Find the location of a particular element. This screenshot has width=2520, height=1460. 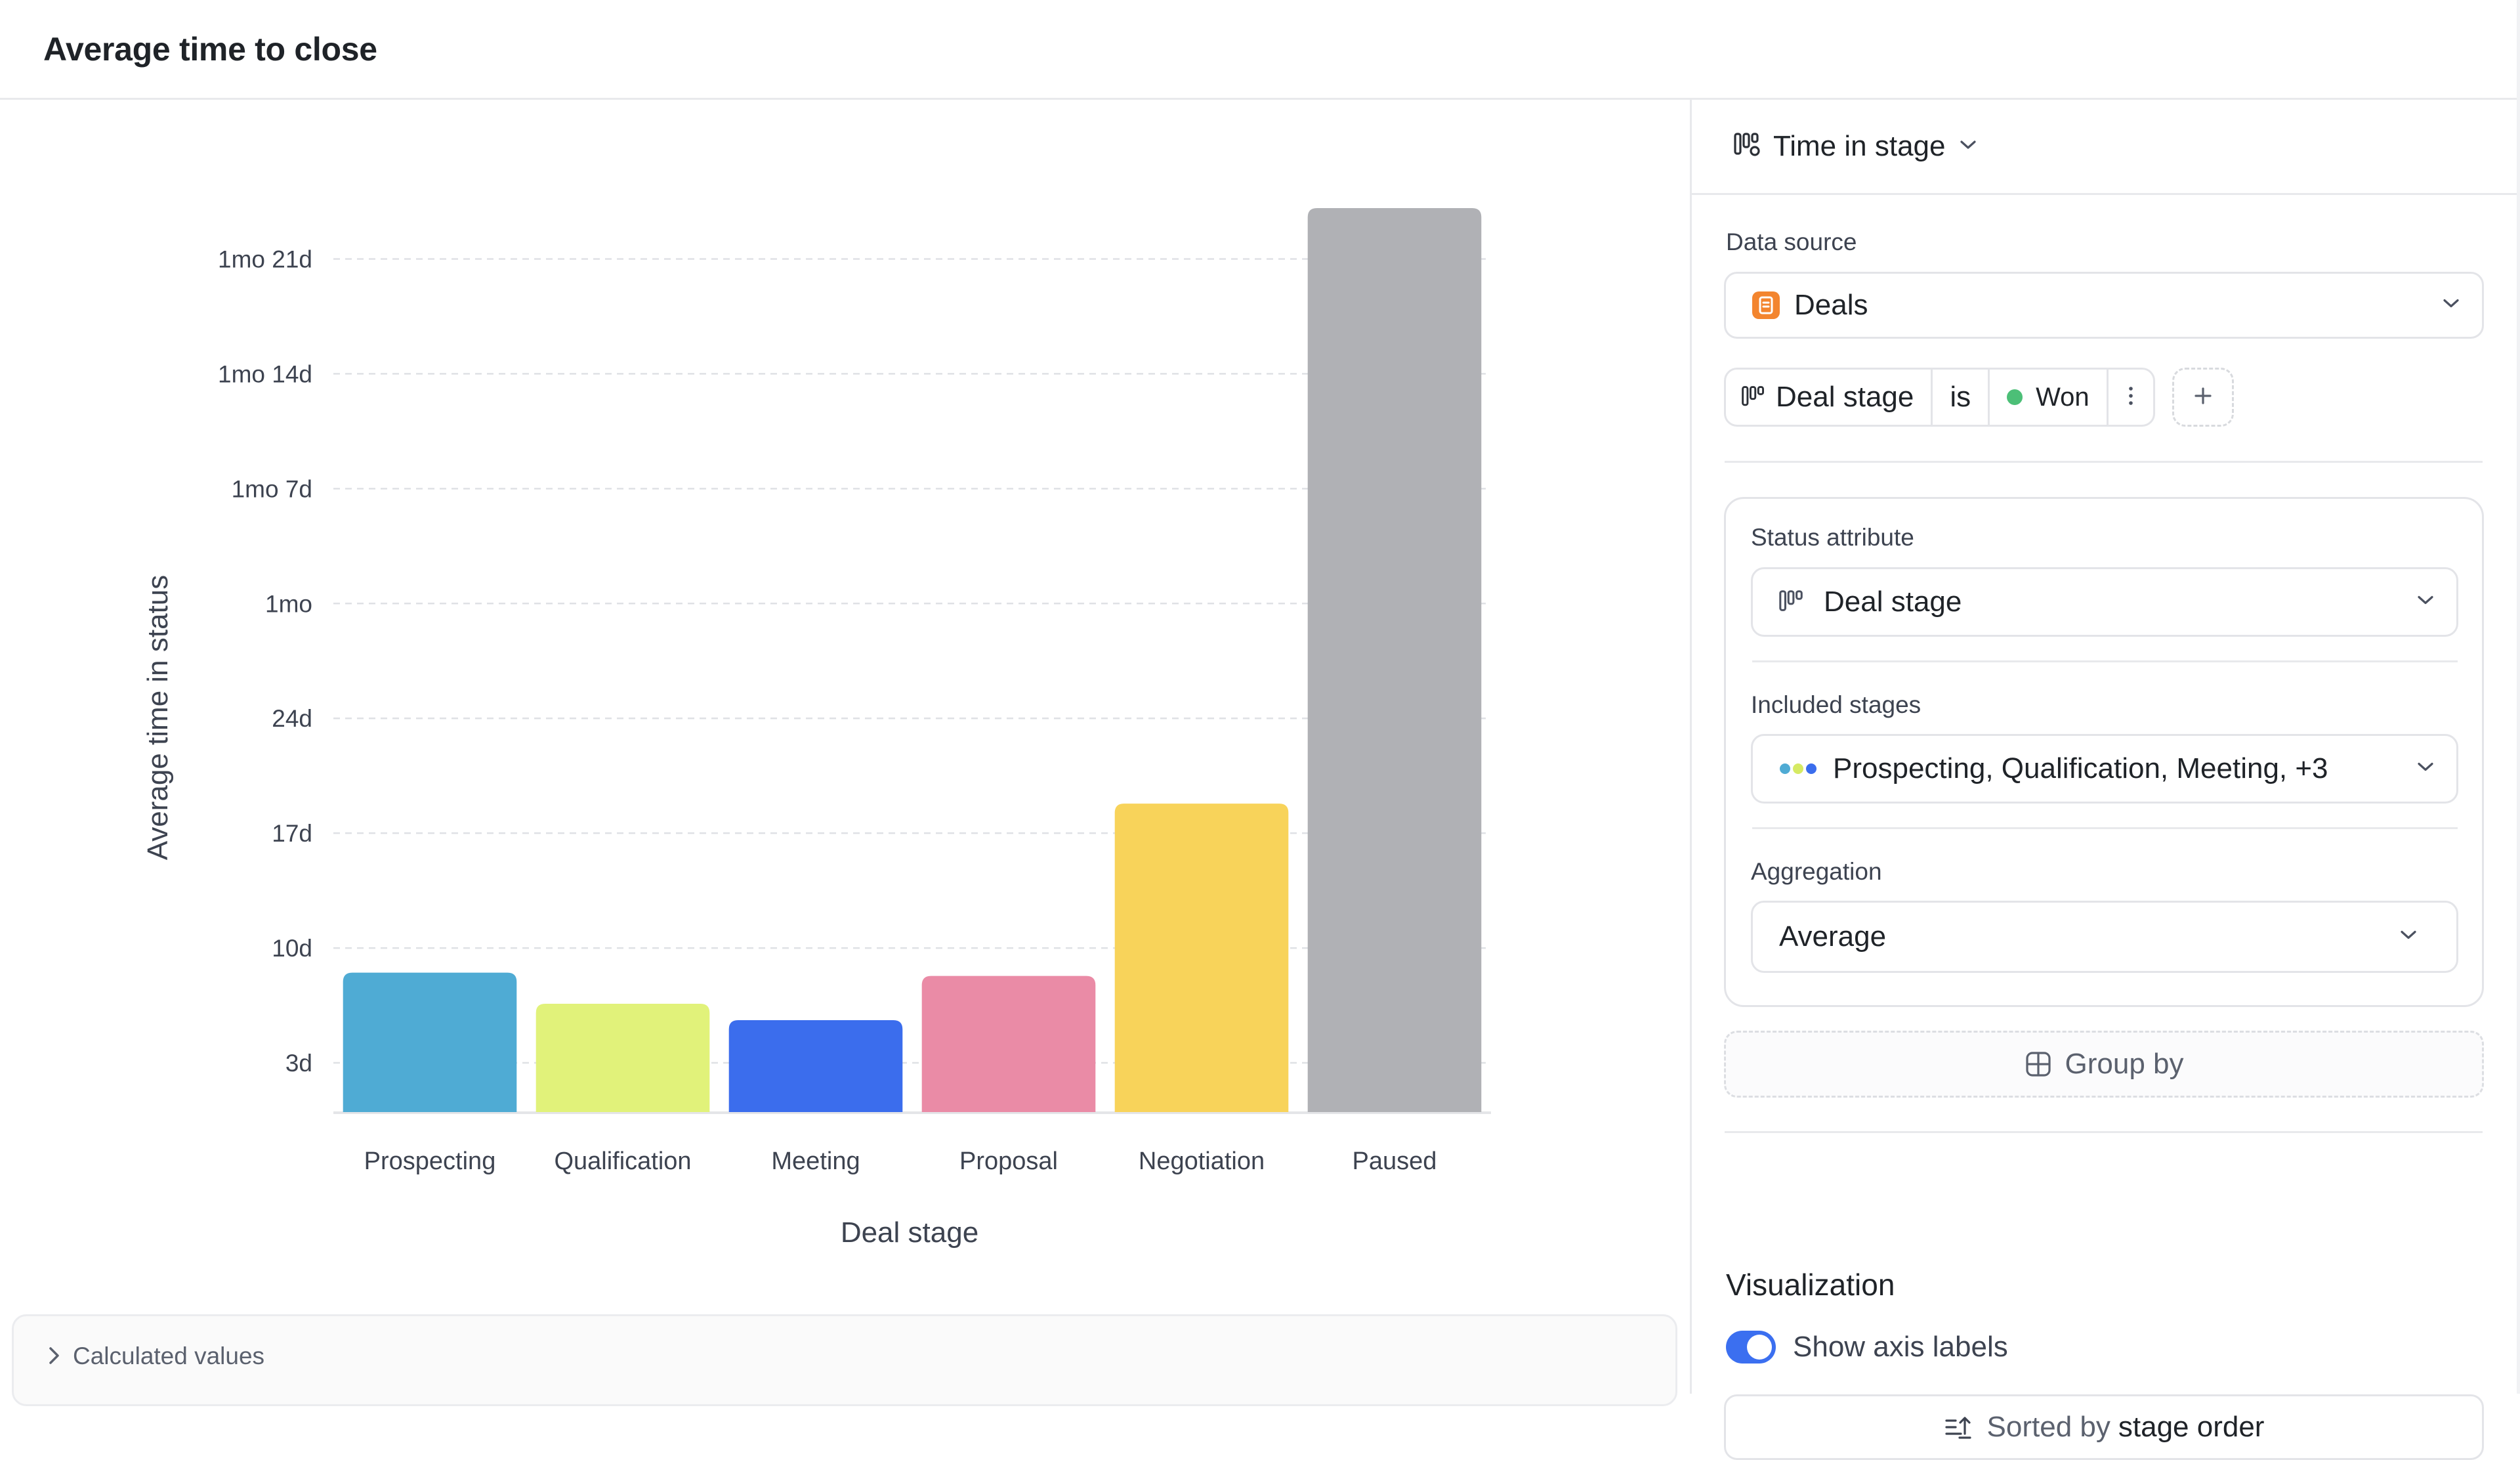

data-source-value: Deals is located at coordinates (1831, 305).